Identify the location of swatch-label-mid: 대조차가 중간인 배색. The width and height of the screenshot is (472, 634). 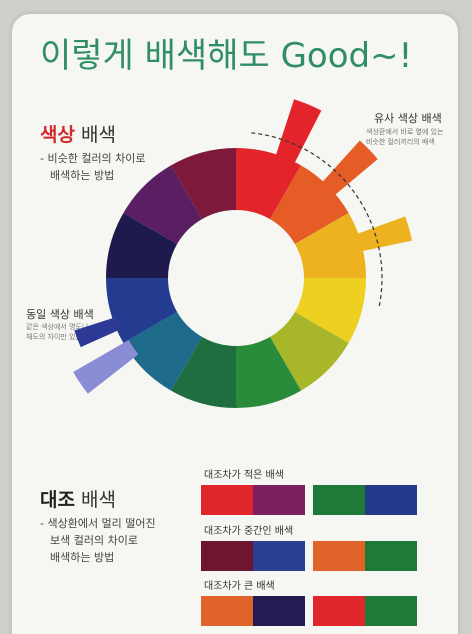
(249, 531).